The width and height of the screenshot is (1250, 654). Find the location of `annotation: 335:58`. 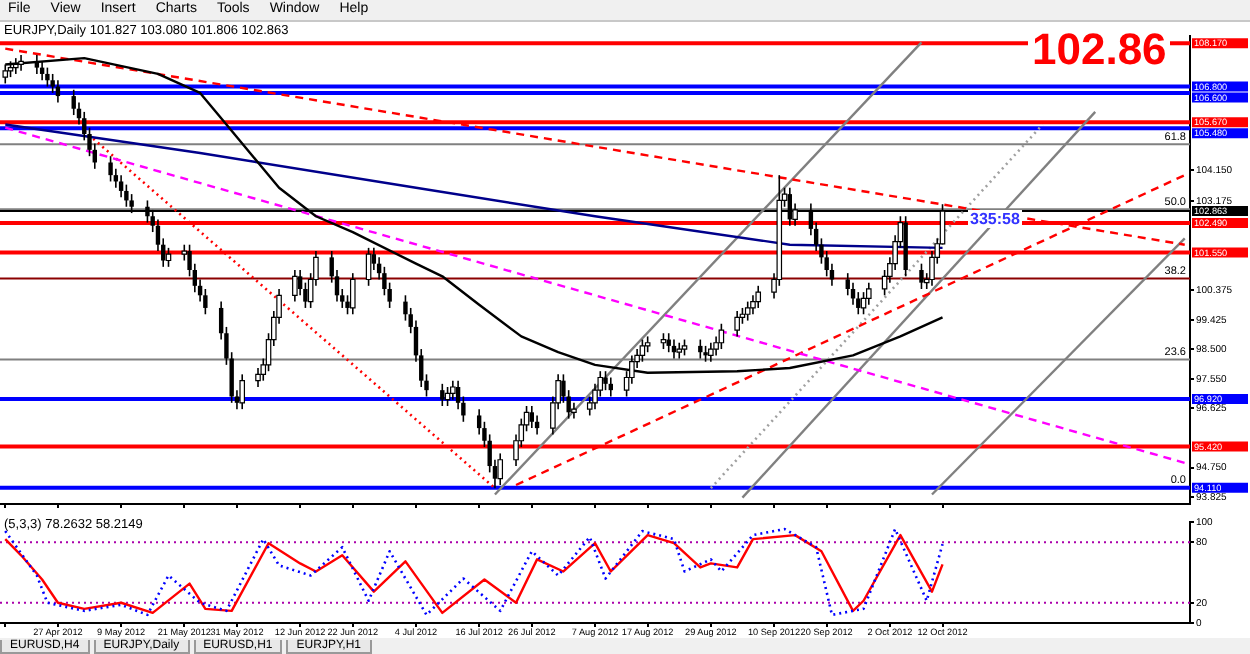

annotation: 335:58 is located at coordinates (995, 219).